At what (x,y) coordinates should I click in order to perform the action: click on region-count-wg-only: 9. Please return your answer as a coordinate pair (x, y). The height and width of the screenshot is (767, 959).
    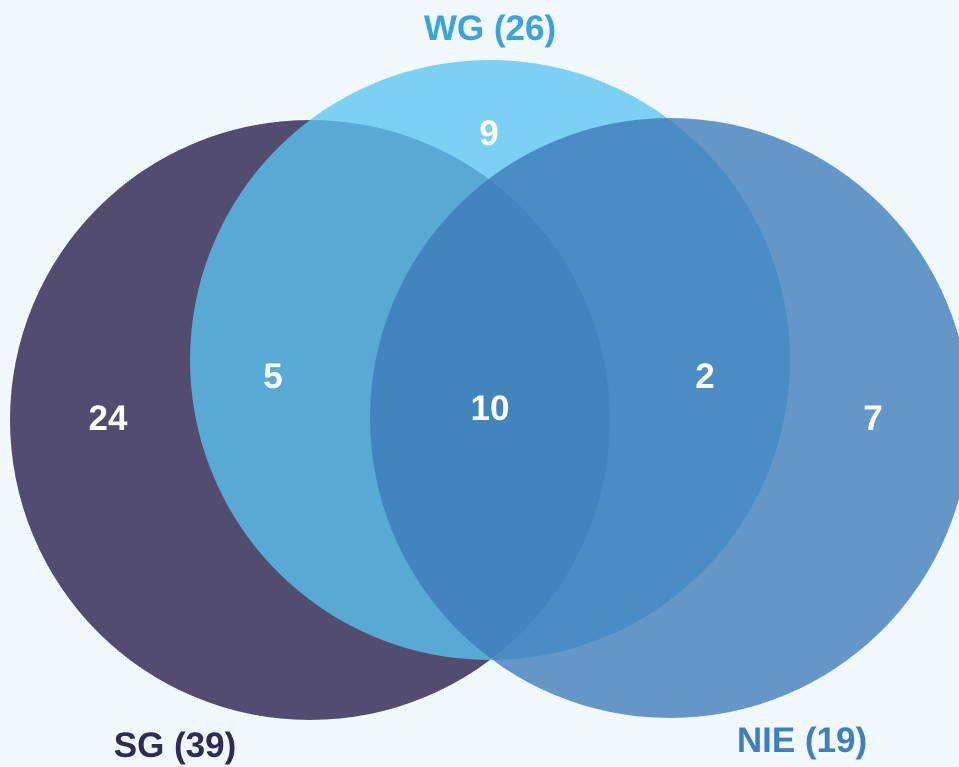
    Looking at the image, I should click on (488, 133).